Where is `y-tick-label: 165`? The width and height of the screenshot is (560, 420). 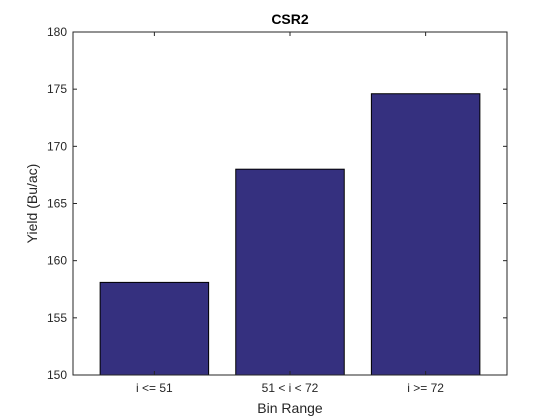 y-tick-label: 165 is located at coordinates (57, 204).